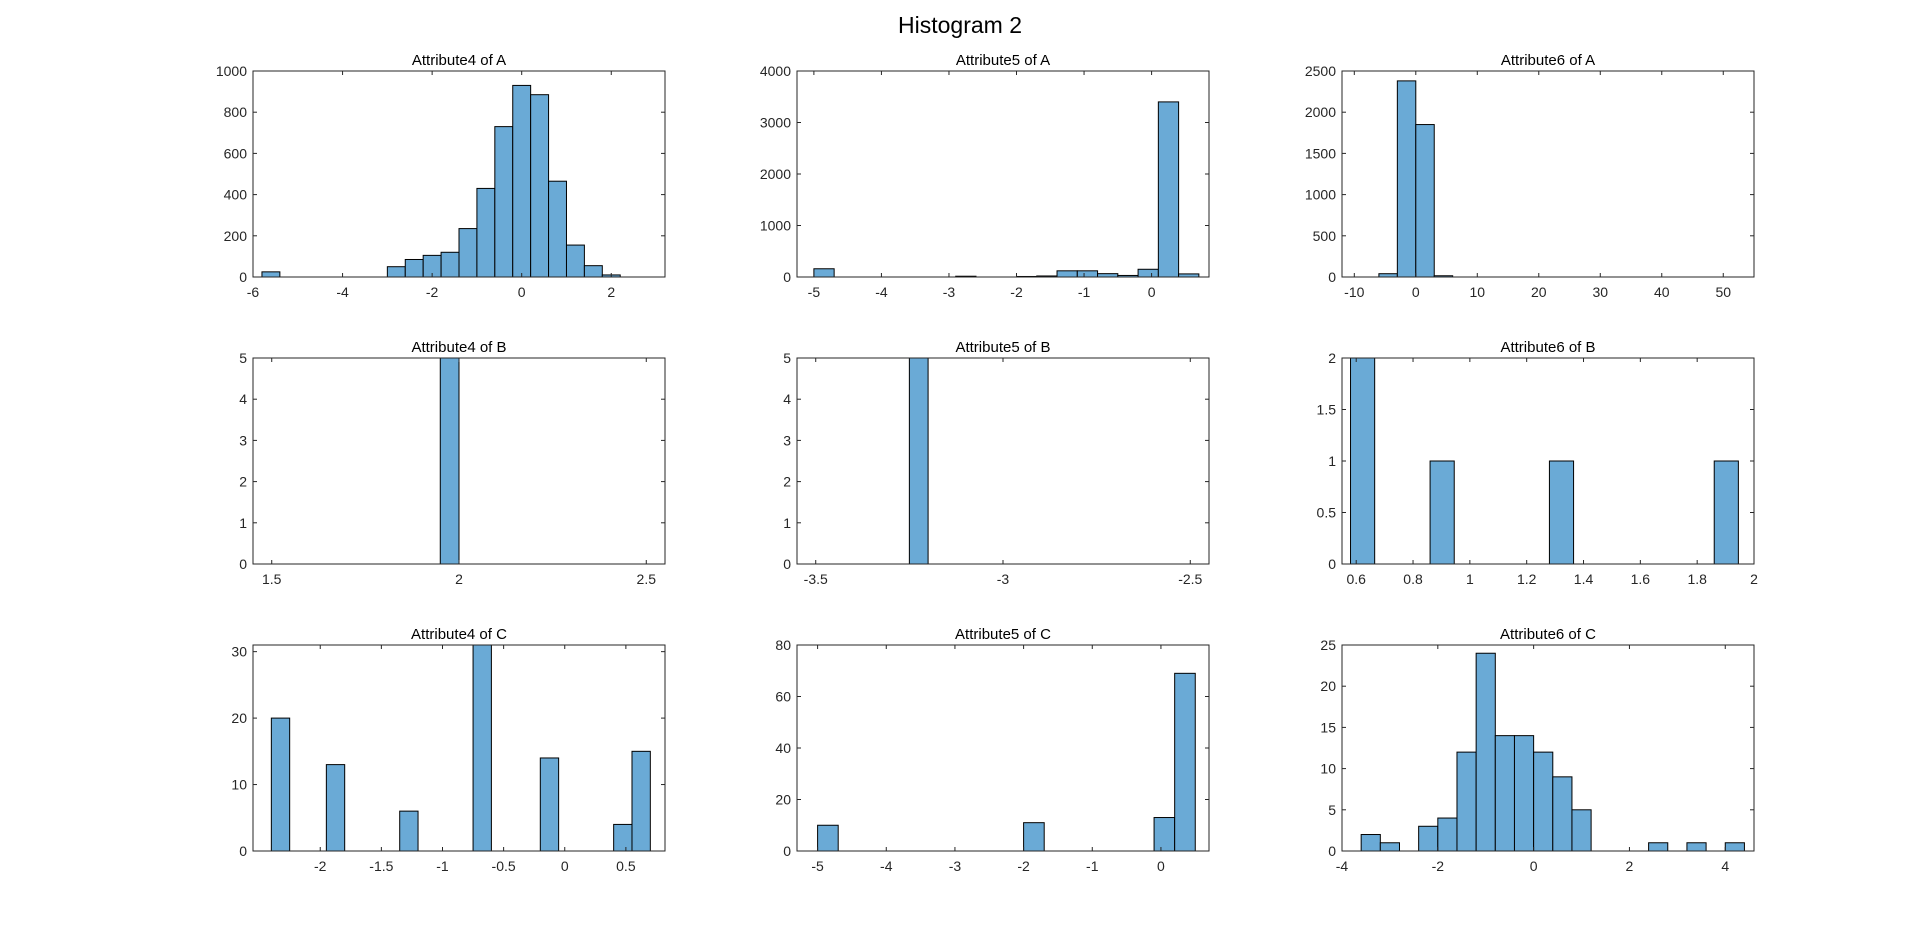 Image resolution: width=1920 pixels, height=949 pixels. Describe the element at coordinates (1725, 866) in the screenshot. I see `x-tick-label: 4` at that location.